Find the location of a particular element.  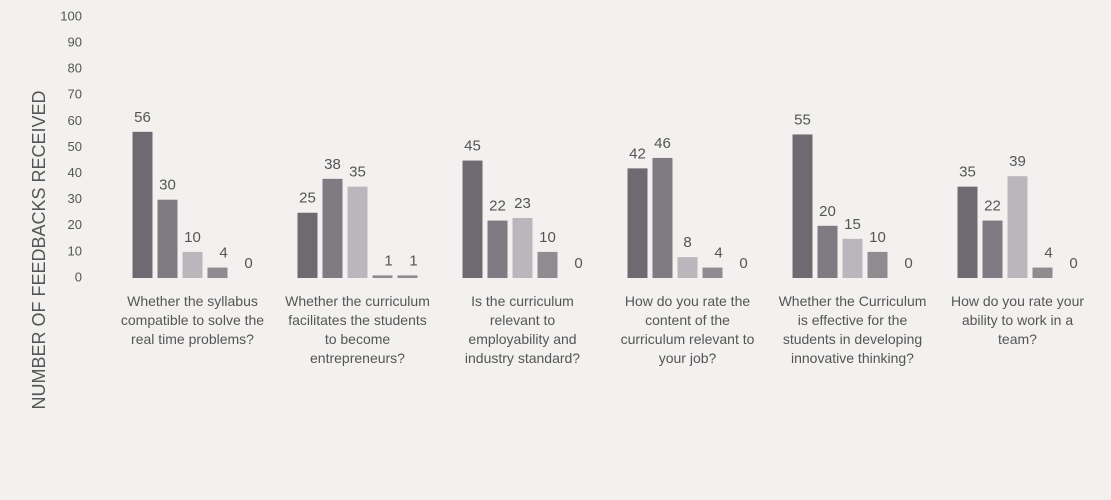

y-tick-label: 20 is located at coordinates (75, 224).